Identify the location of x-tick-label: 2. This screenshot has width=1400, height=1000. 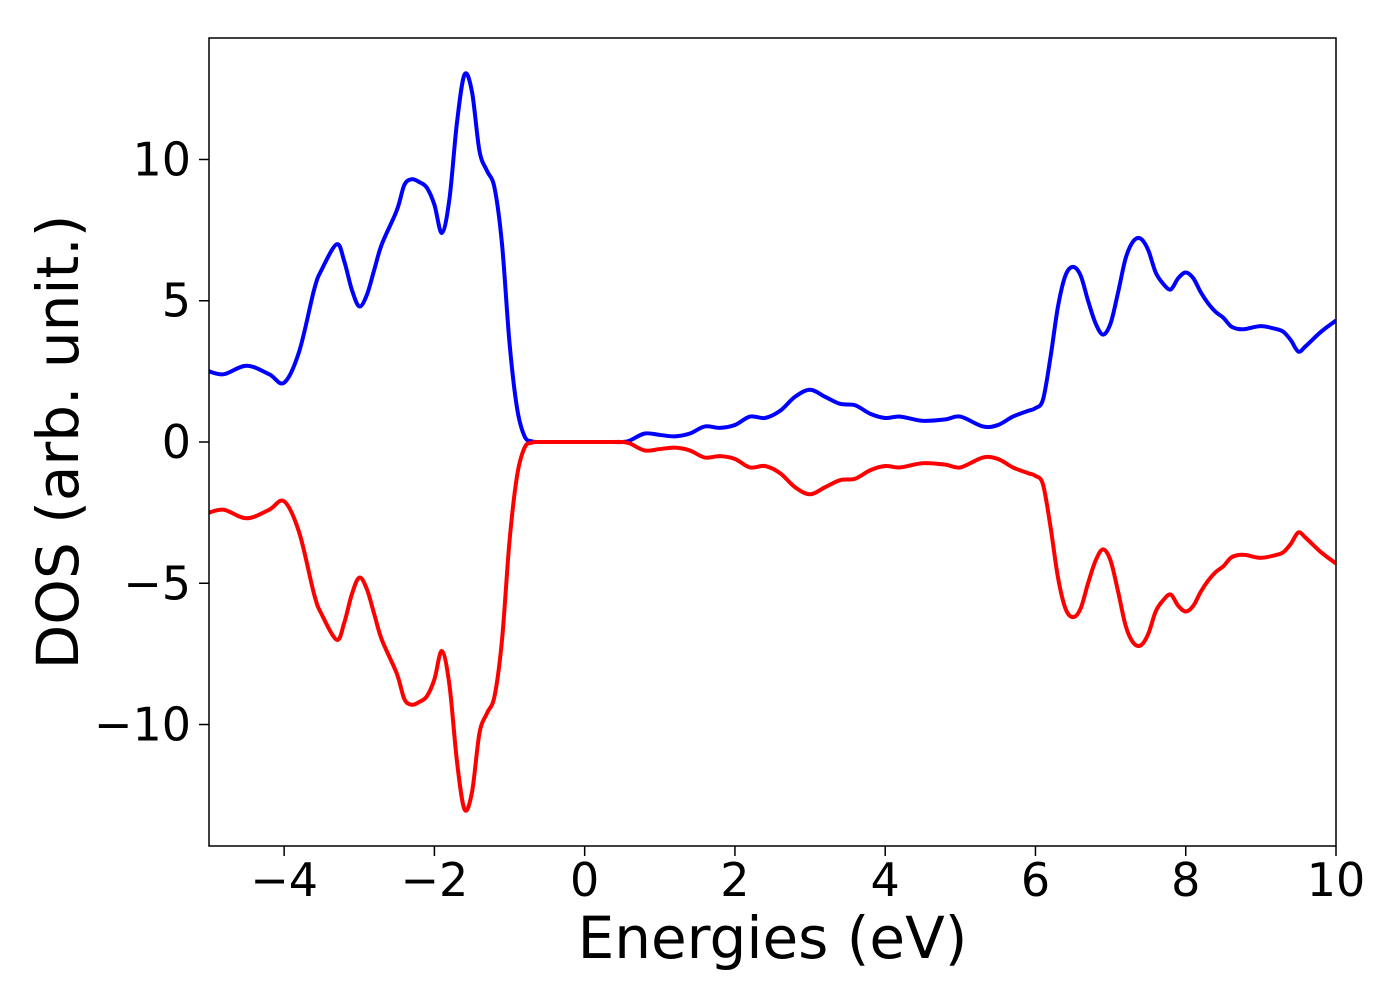
(734, 880).